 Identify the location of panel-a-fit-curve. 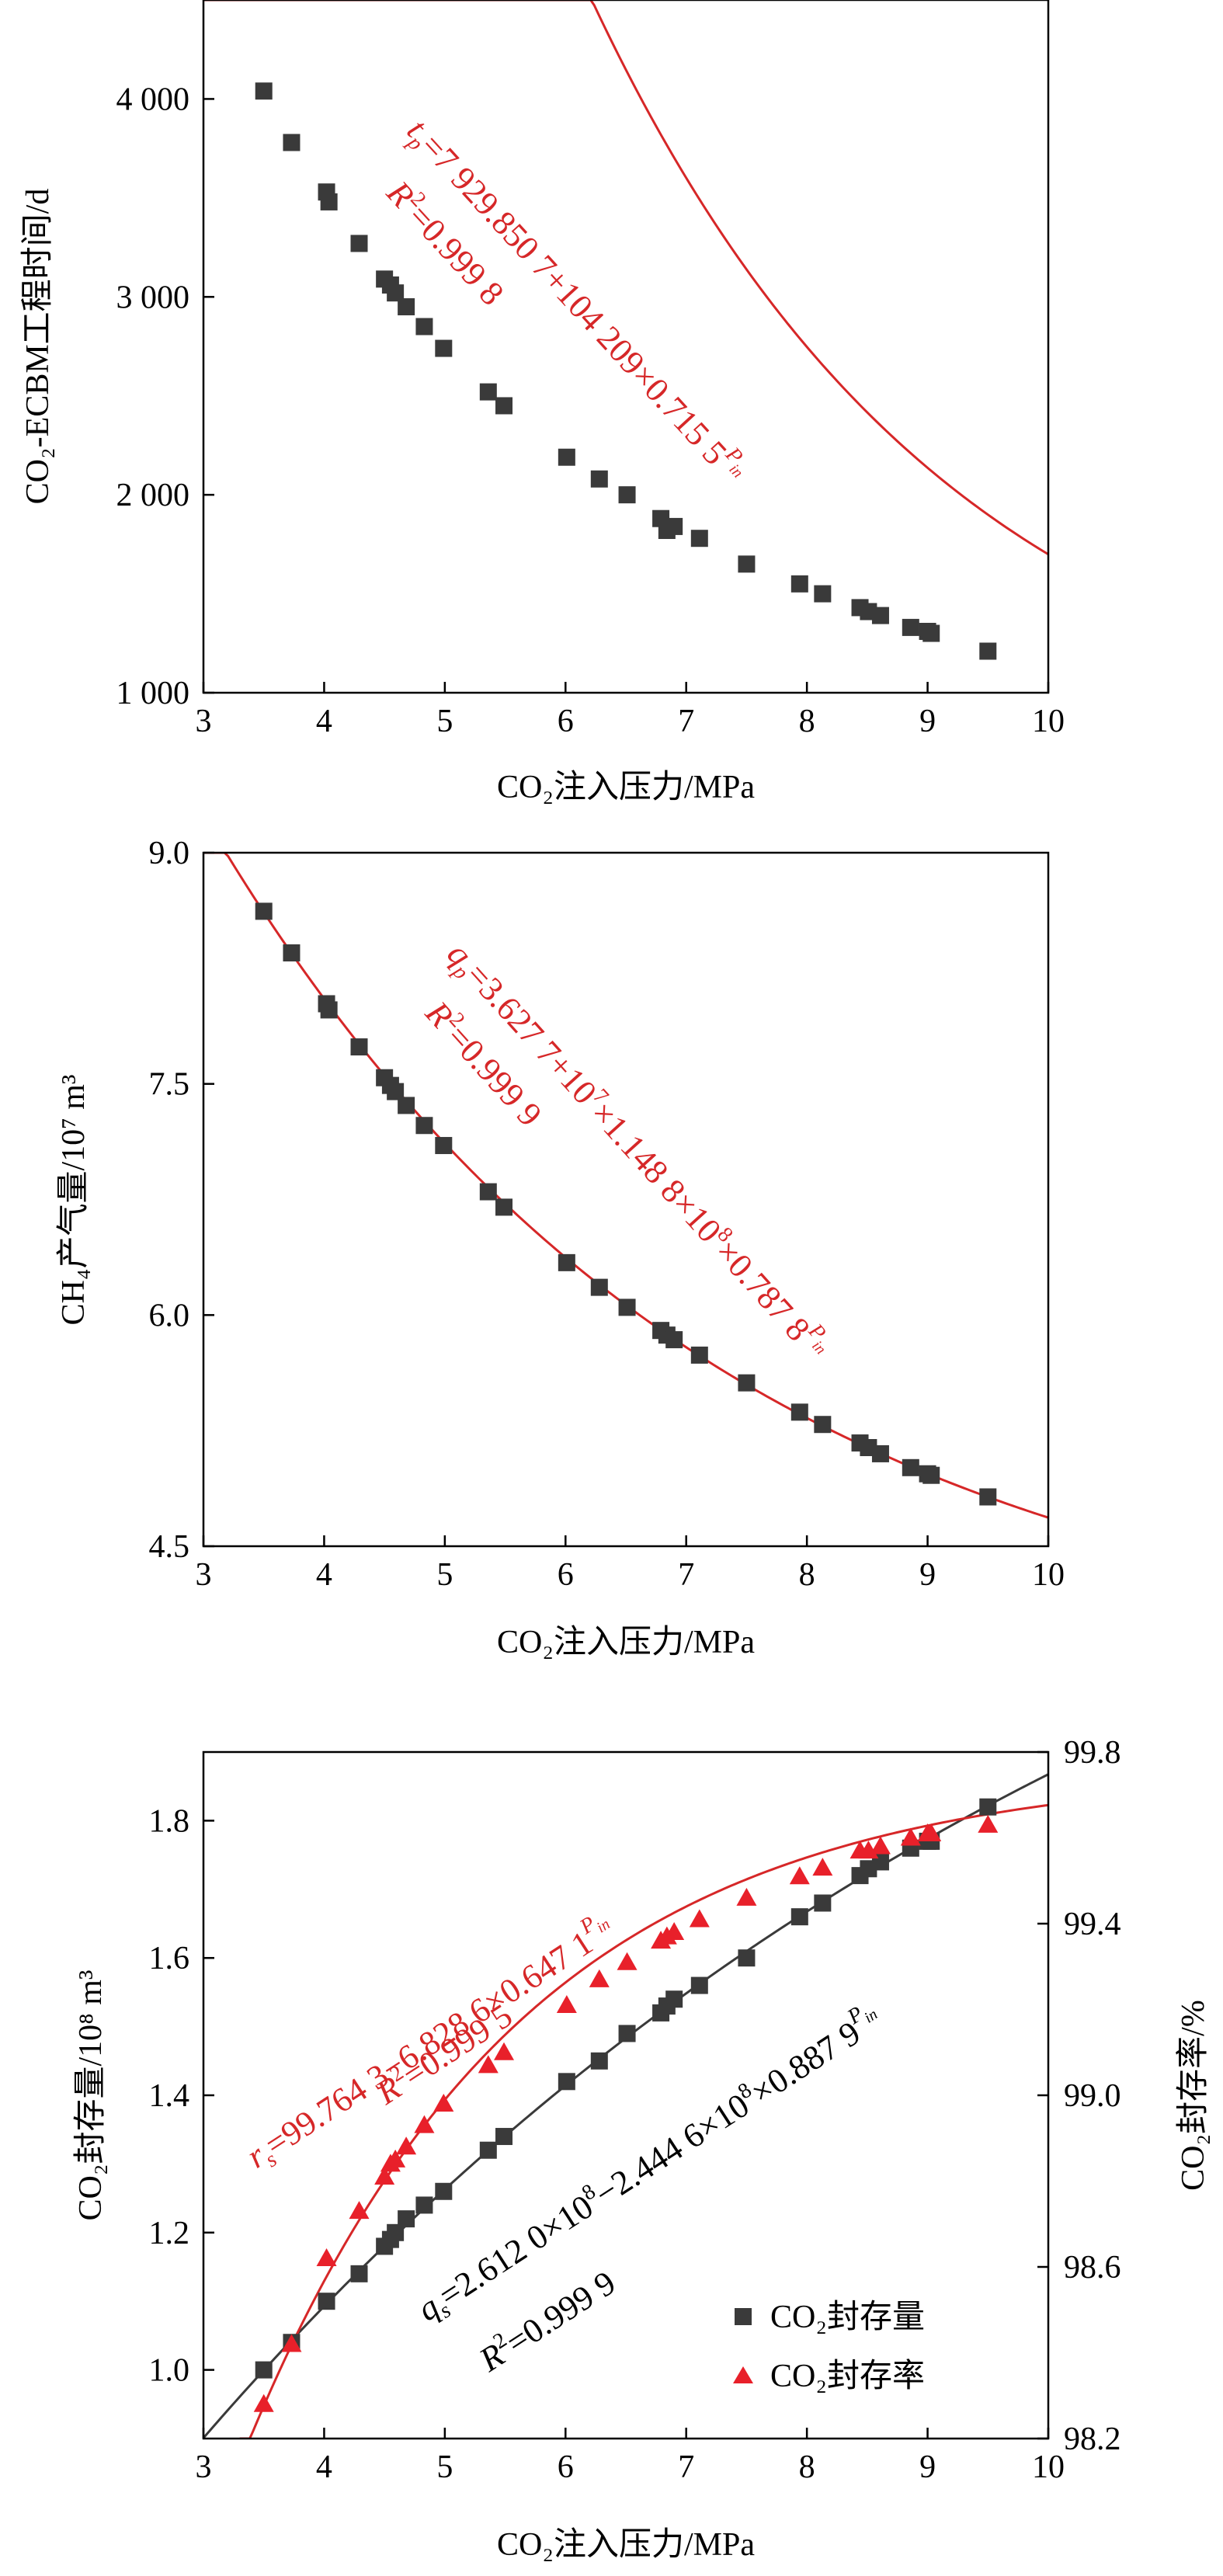
(625, 278).